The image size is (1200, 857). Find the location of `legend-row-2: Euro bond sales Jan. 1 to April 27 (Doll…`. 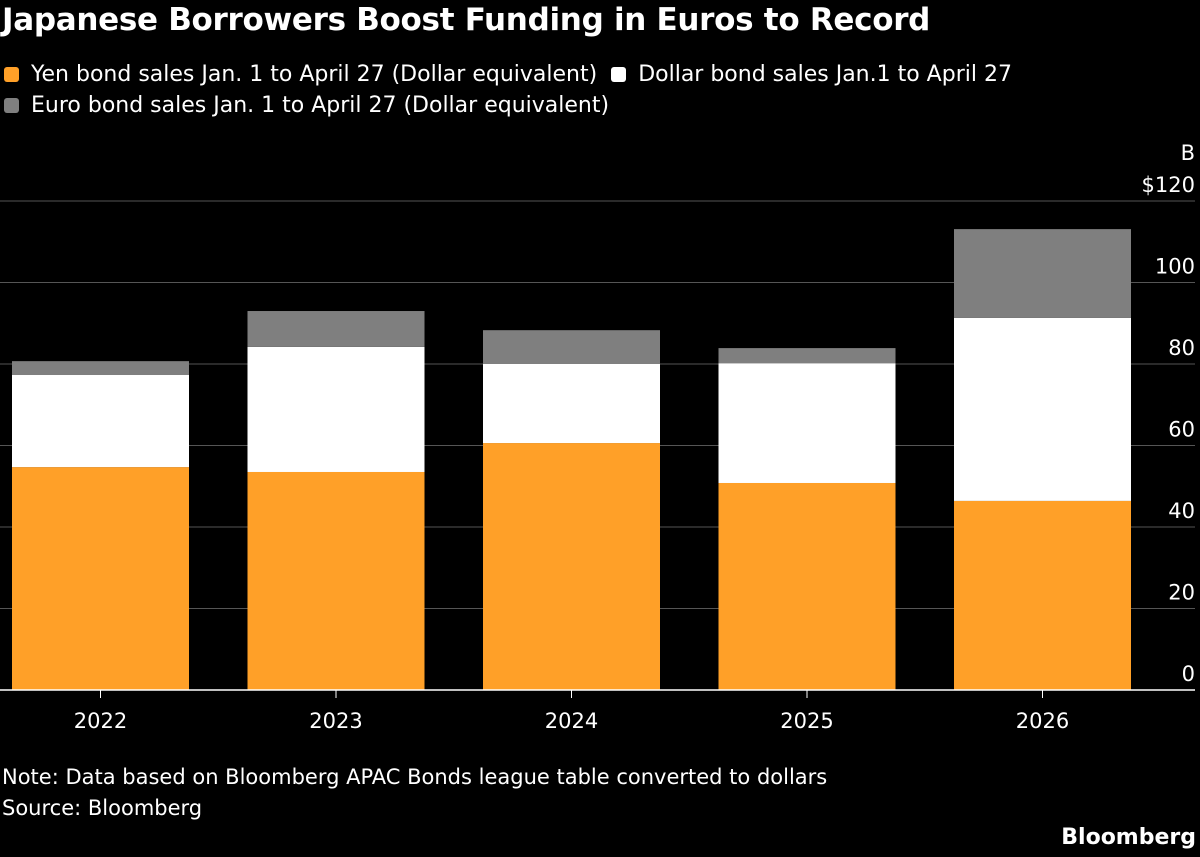

legend-row-2: Euro bond sales Jan. 1 to April 27 (Doll… is located at coordinates (313, 105).